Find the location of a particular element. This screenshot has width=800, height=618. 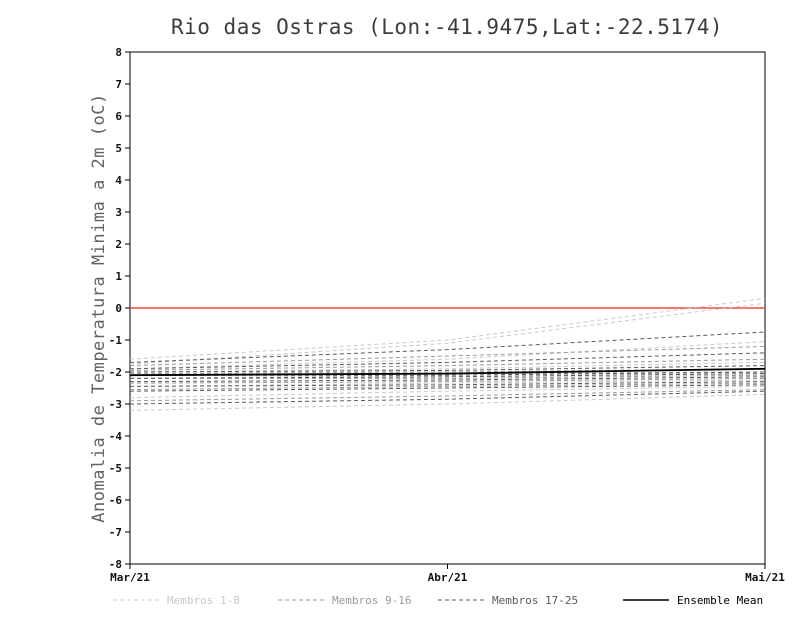

y-axis-label: Anomalia de Temperatura Minima a 2m (oC) is located at coordinates (99, 307).